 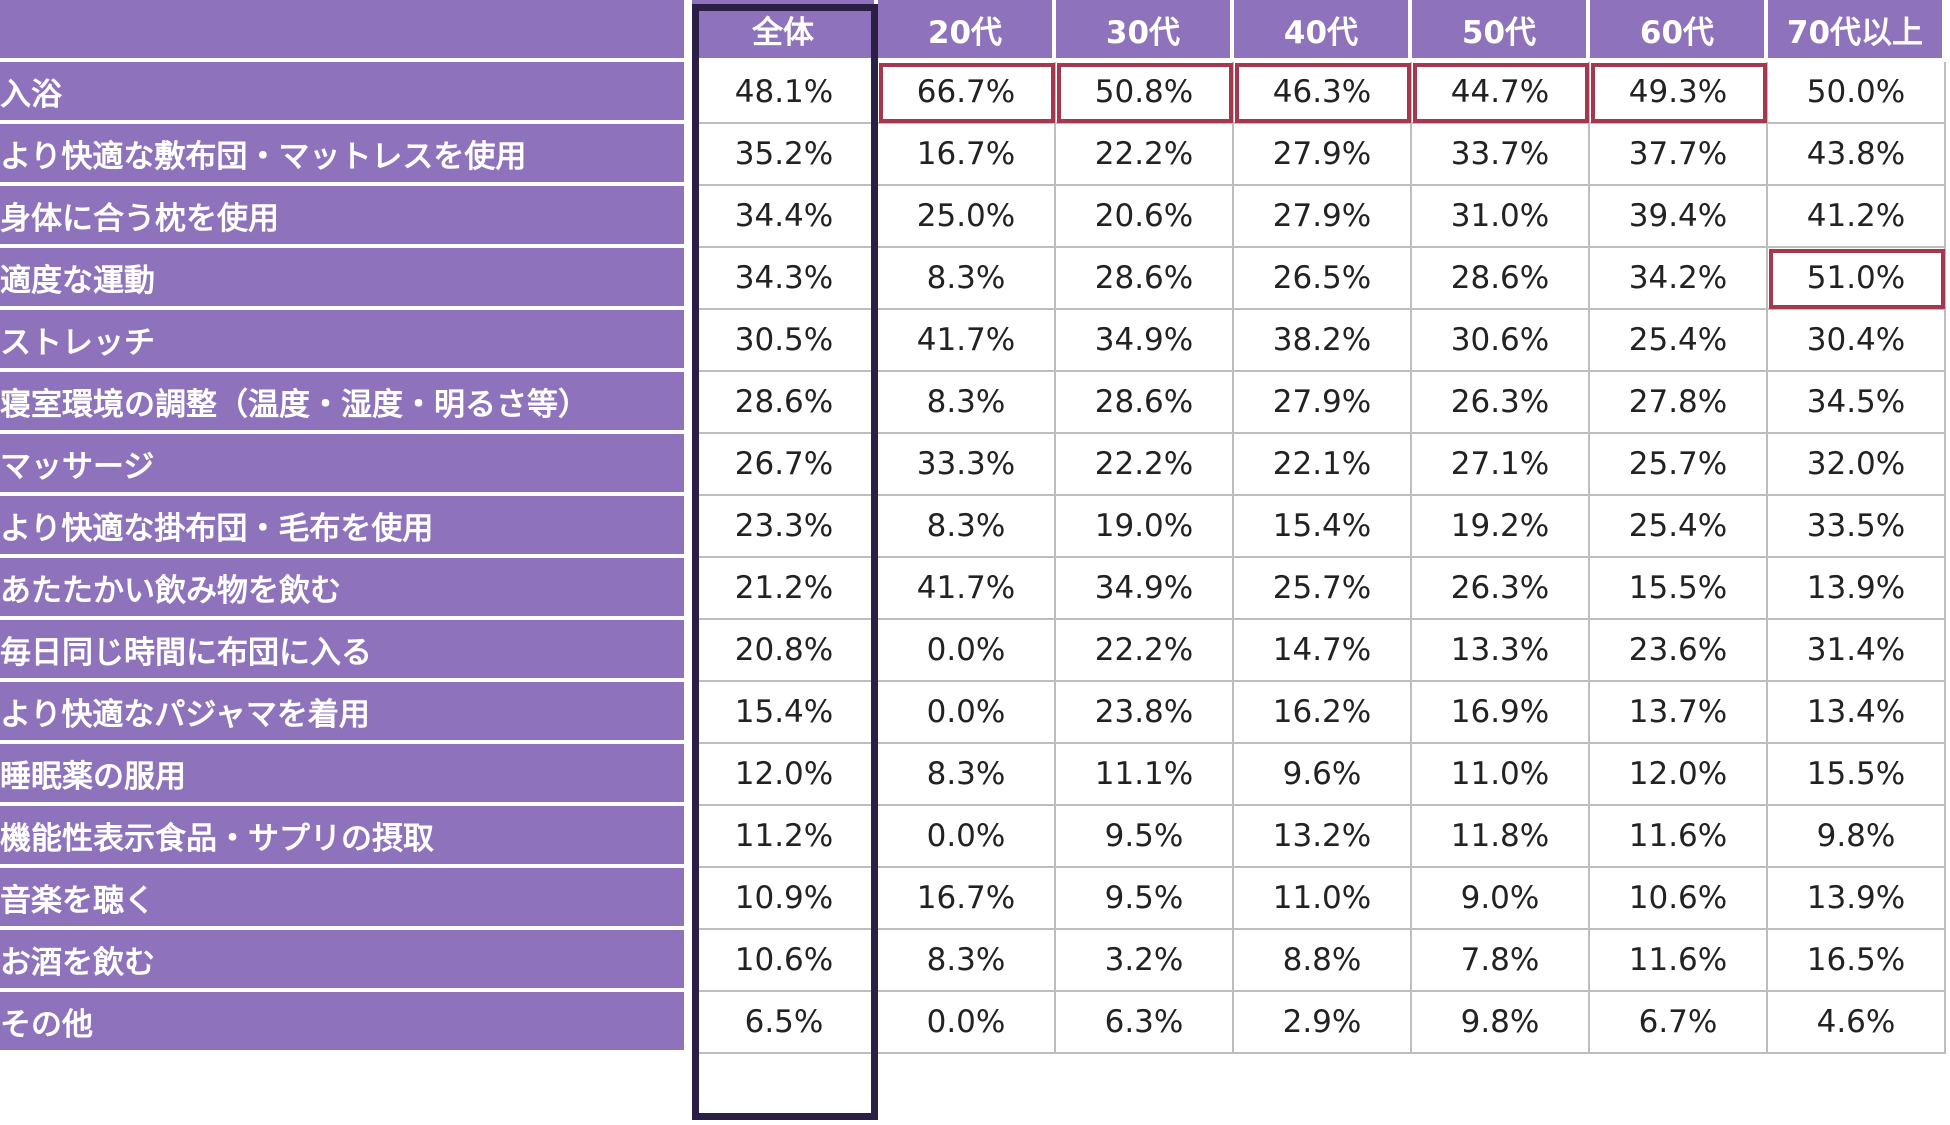 I want to click on table-cell: 21.2%, so click(x=785, y=589).